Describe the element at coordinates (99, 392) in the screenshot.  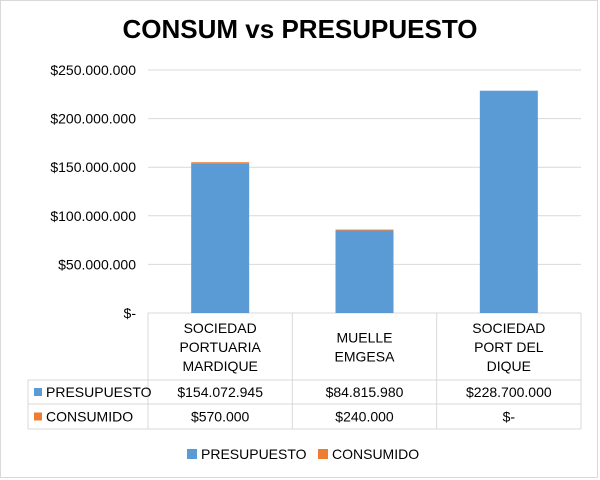
I see `table-series-name: PRESUPUESTO` at that location.